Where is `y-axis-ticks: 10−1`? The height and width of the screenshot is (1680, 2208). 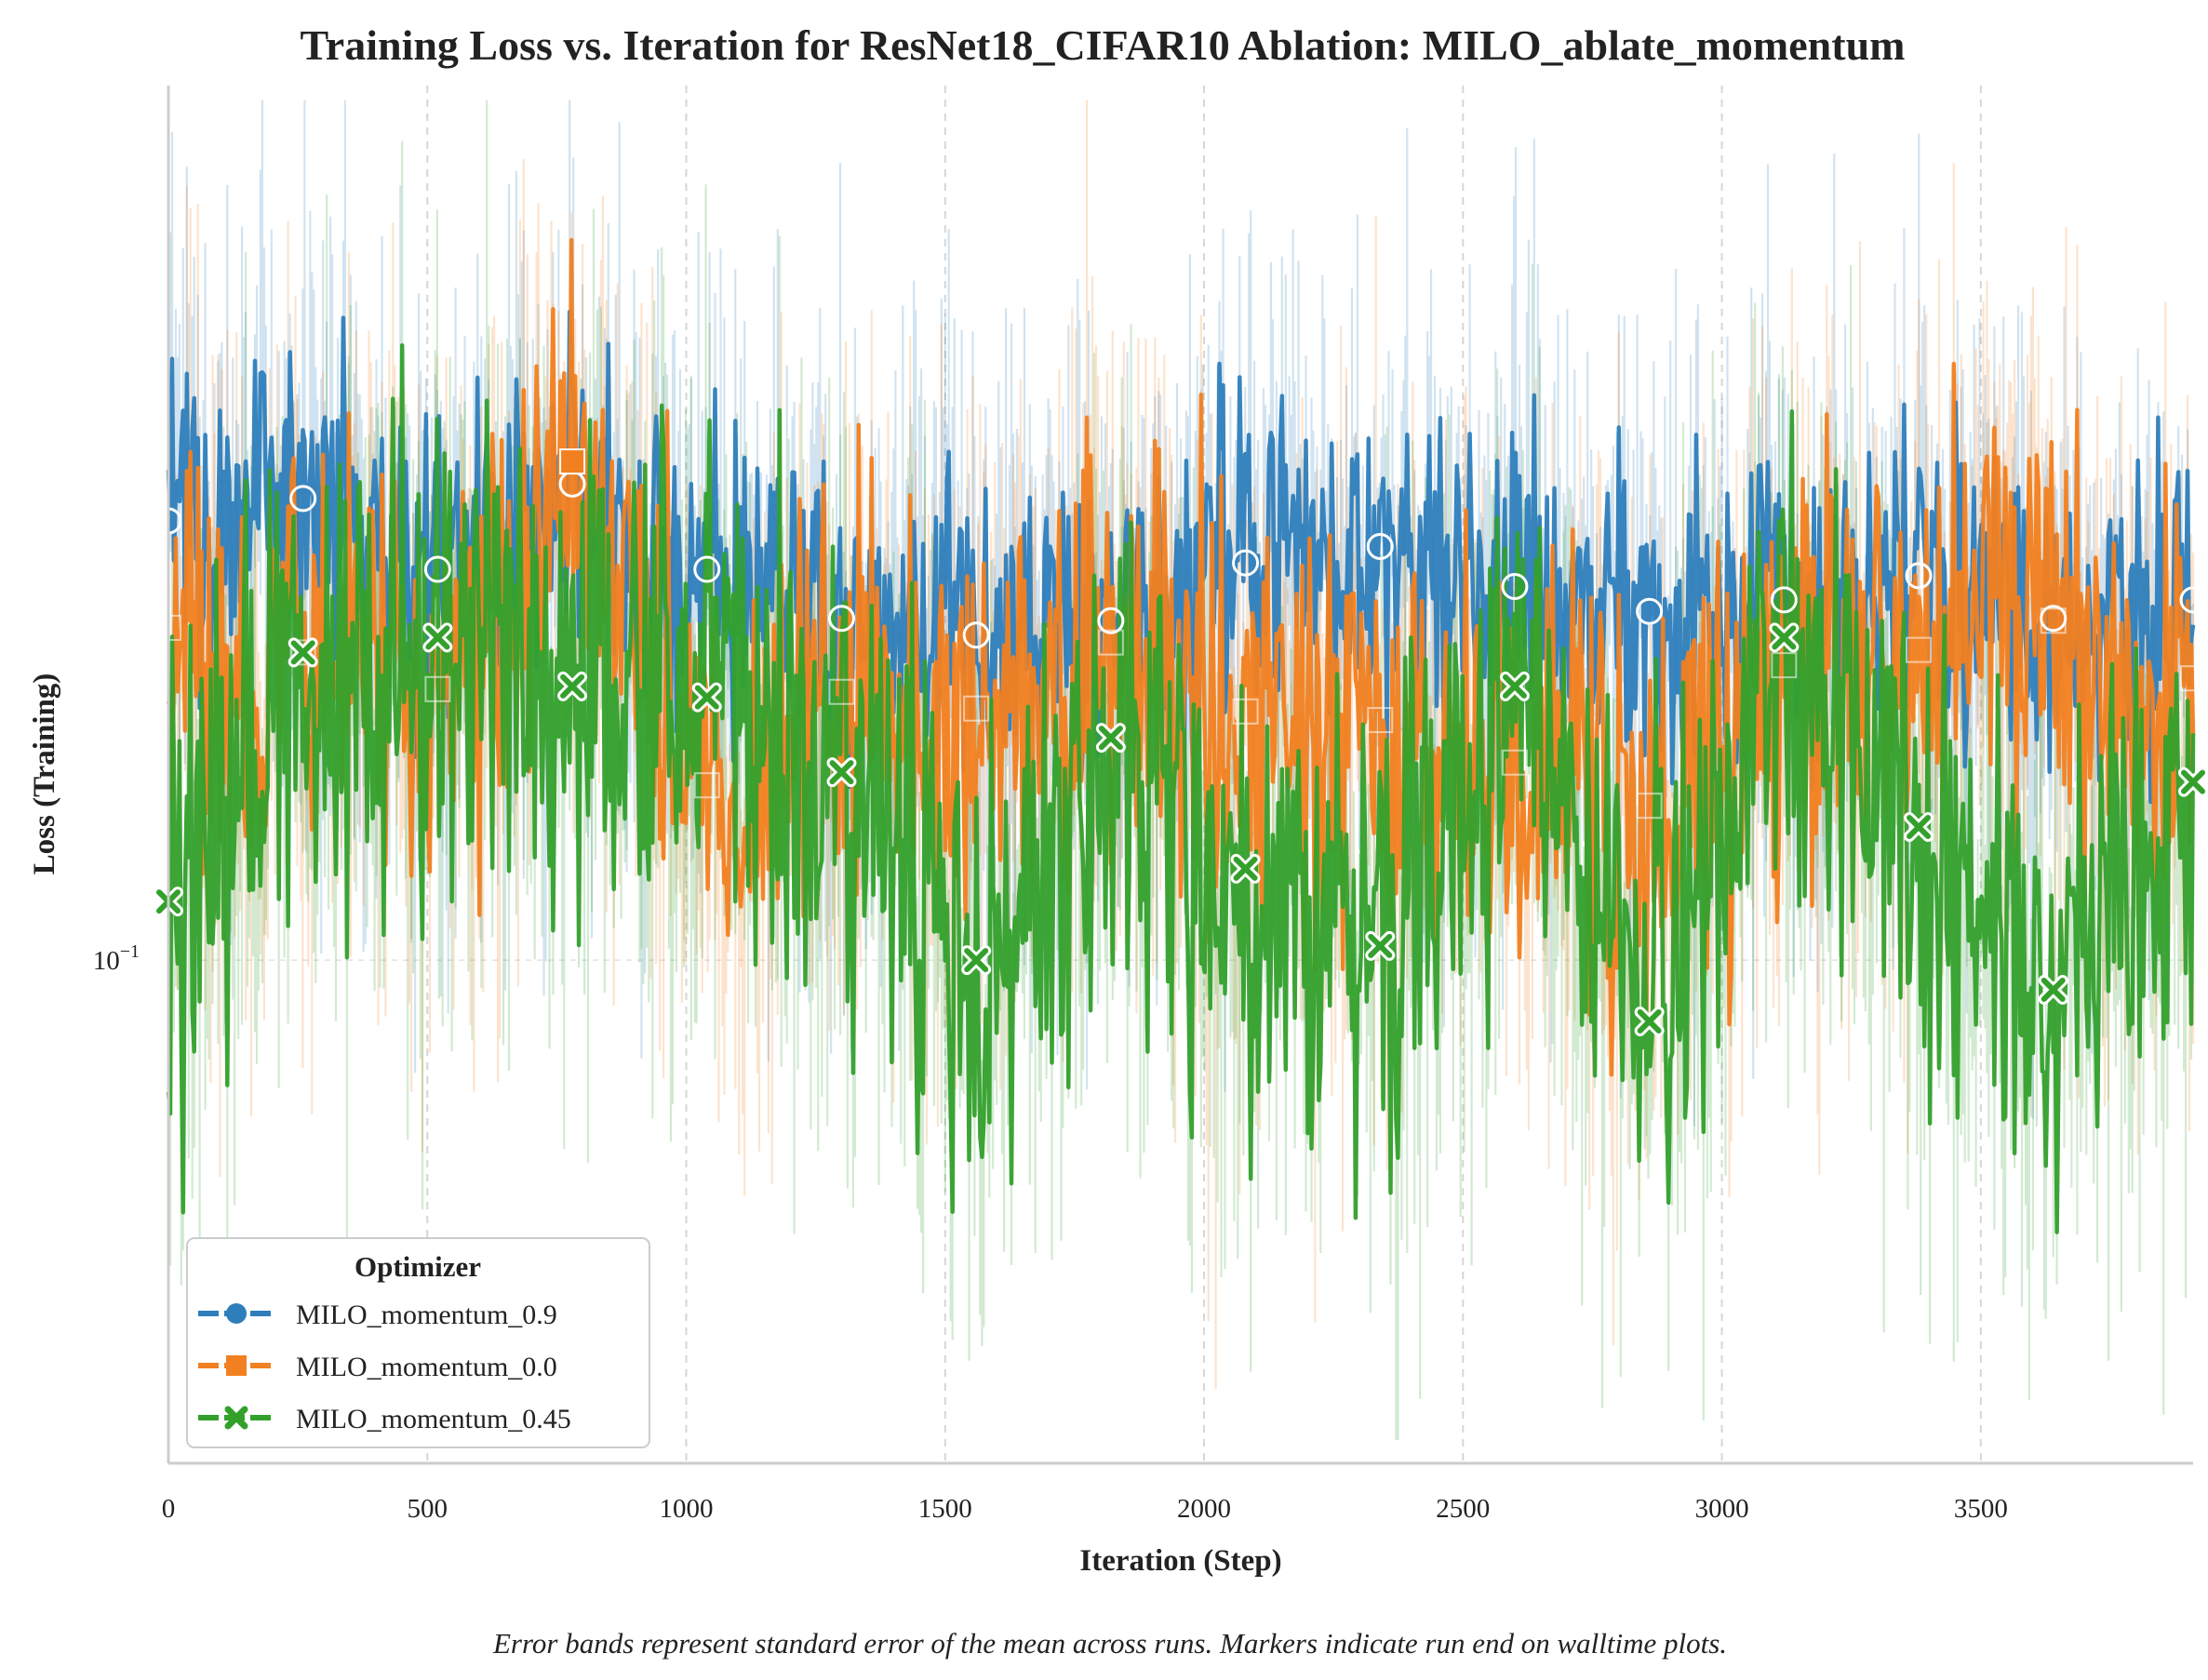
y-axis-ticks: 10−1 is located at coordinates (116, 958).